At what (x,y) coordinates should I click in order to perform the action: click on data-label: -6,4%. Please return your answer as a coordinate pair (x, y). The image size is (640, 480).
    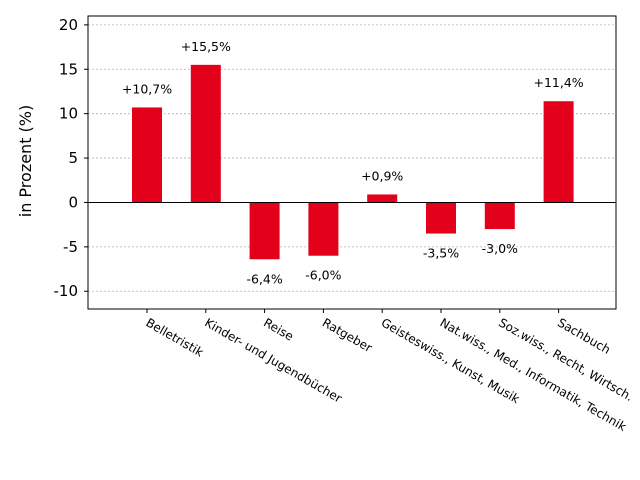
    Looking at the image, I should click on (264, 278).